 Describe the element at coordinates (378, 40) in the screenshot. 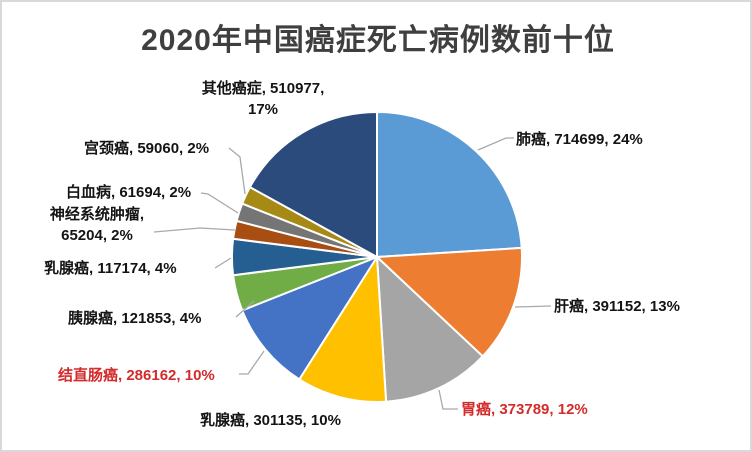

I see `chart-title: 2020年中国癌症死亡病例数前十位` at that location.